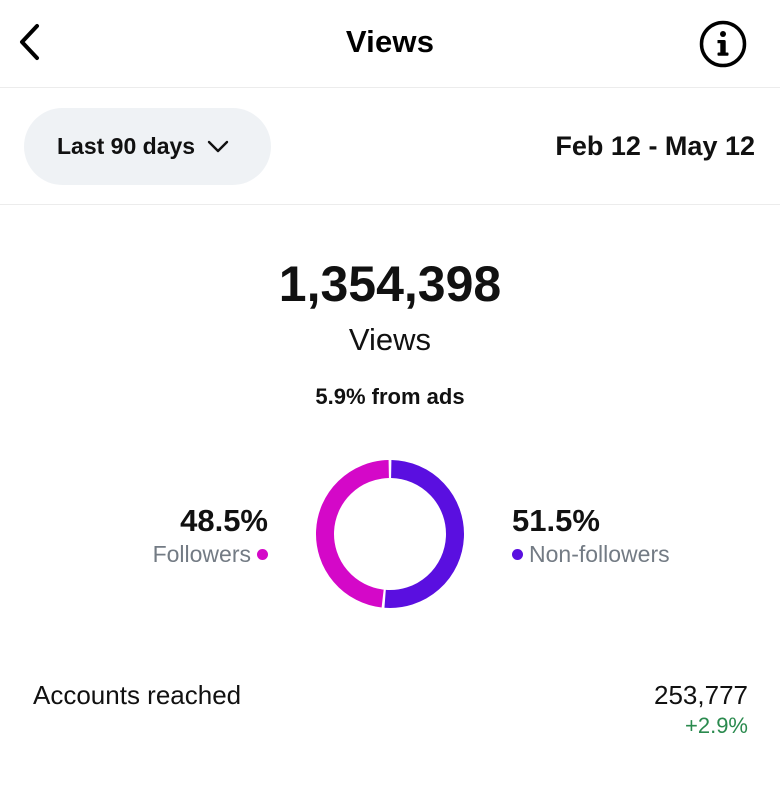 Image resolution: width=780 pixels, height=794 pixels. Describe the element at coordinates (556, 520) in the screenshot. I see `non-followers-percent: 51.5%` at that location.